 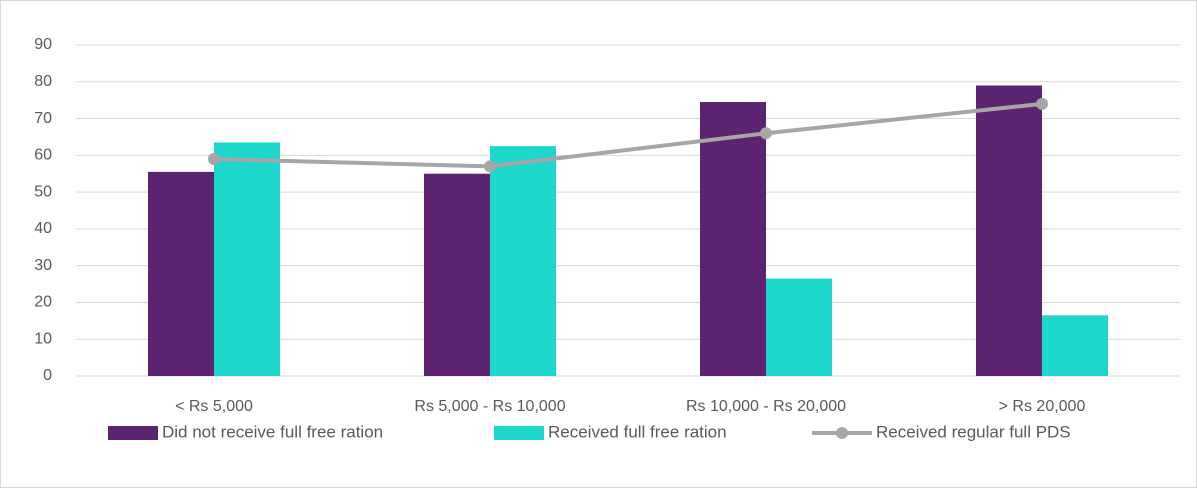 I want to click on y-tick-label: 40, so click(x=43, y=228).